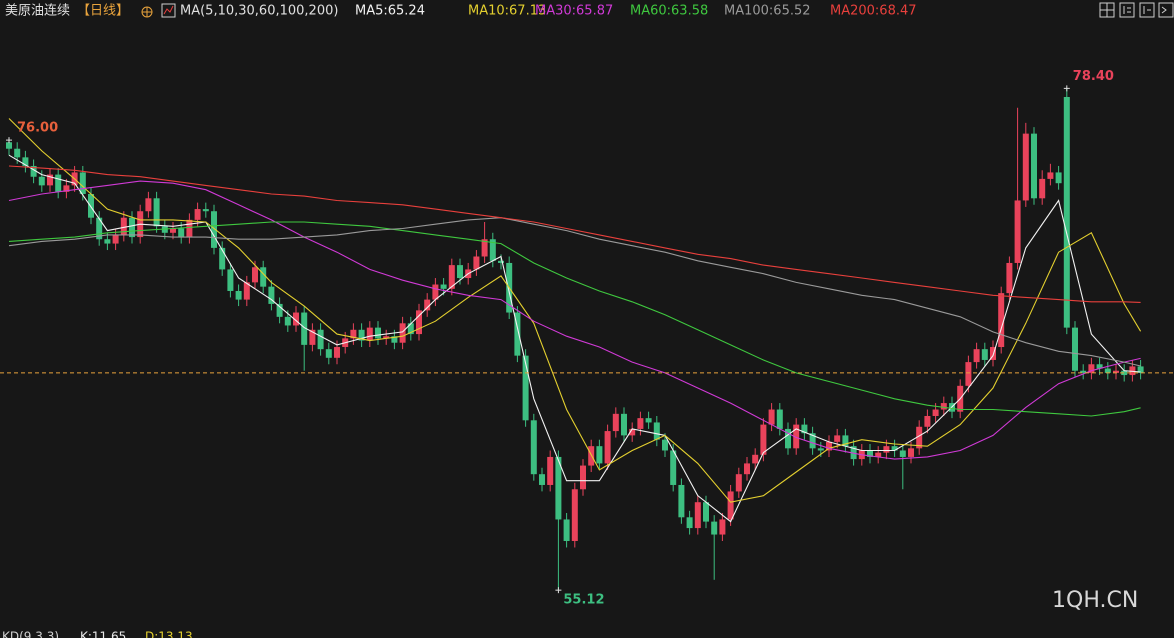  Describe the element at coordinates (574, 11) in the screenshot. I see `legend-entry: MA30:65.87` at that location.